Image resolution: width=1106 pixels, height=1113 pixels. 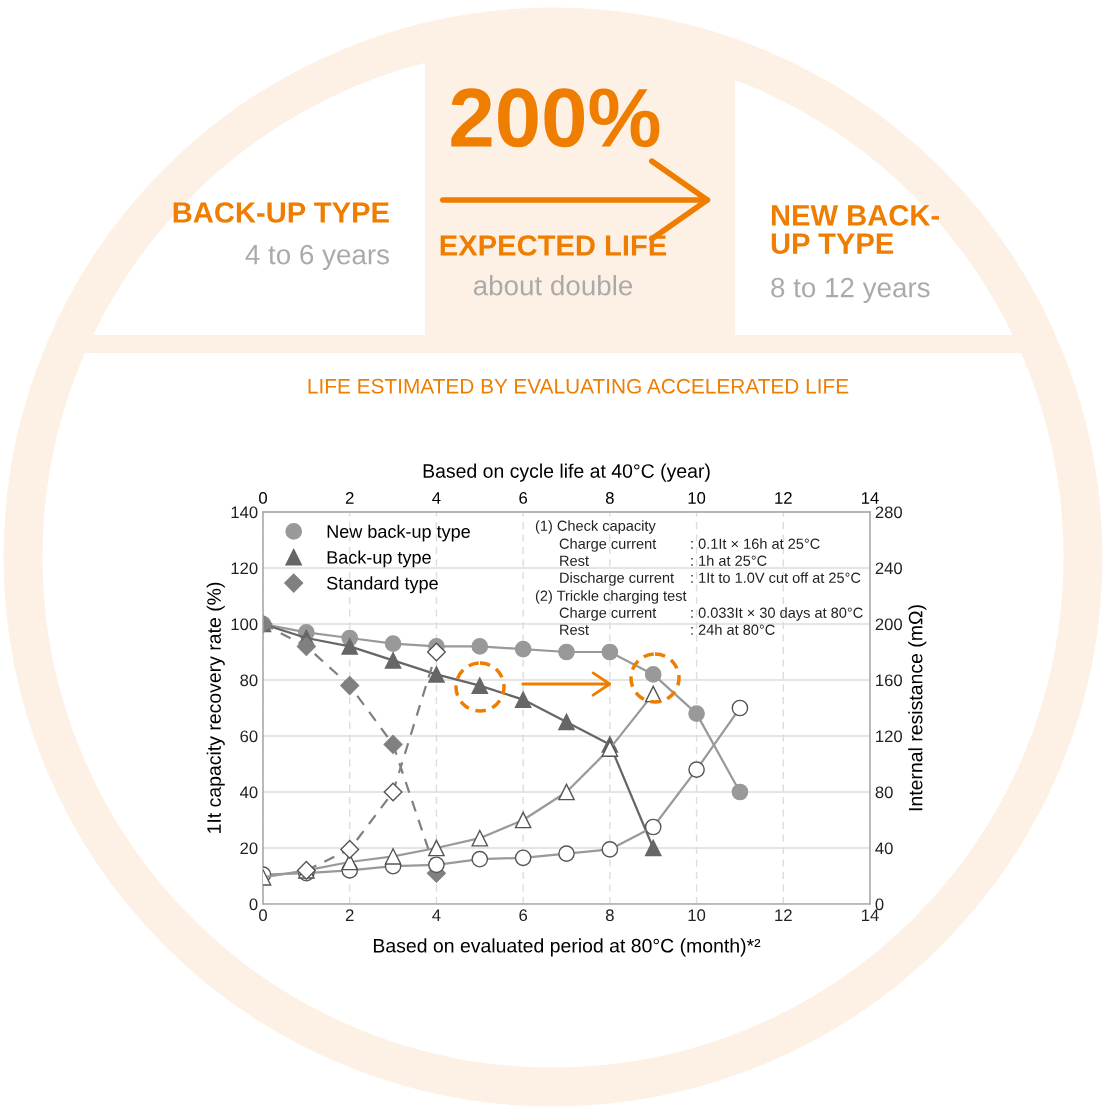 What do you see at coordinates (382, 585) in the screenshot?
I see `legend-label: Standard type` at bounding box center [382, 585].